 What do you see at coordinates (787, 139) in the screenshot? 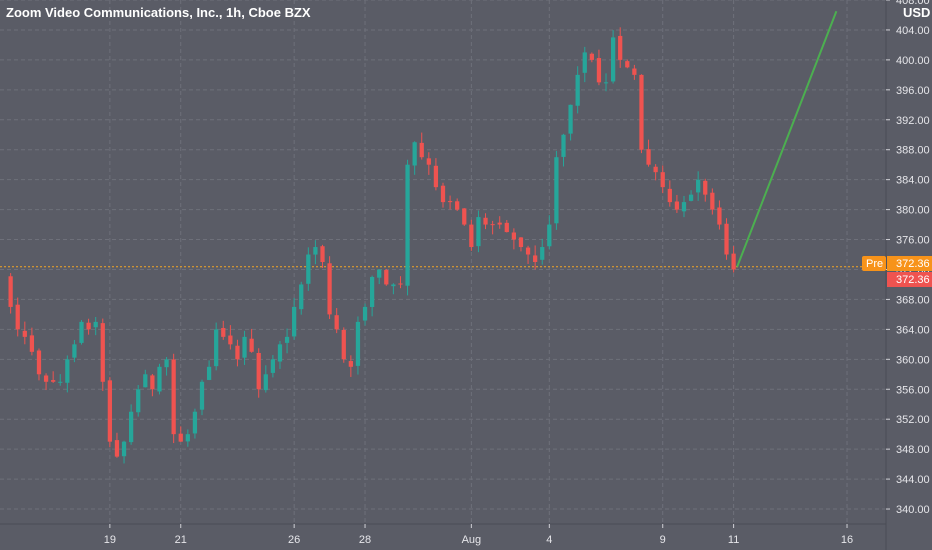
I see `trend-line` at bounding box center [787, 139].